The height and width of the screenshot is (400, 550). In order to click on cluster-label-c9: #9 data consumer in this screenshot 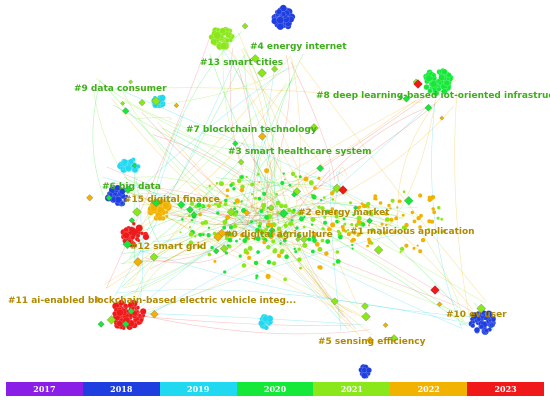, I will do `click(120, 89)`.